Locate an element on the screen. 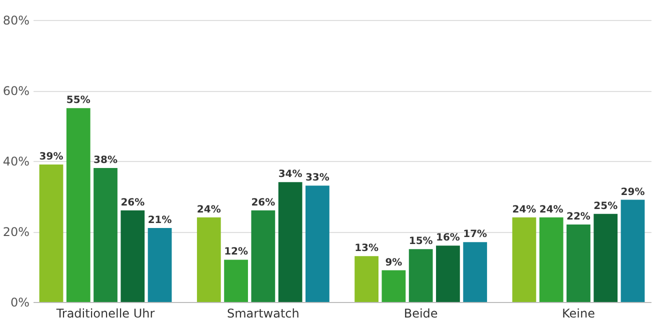  data-label: 33% is located at coordinates (317, 178).